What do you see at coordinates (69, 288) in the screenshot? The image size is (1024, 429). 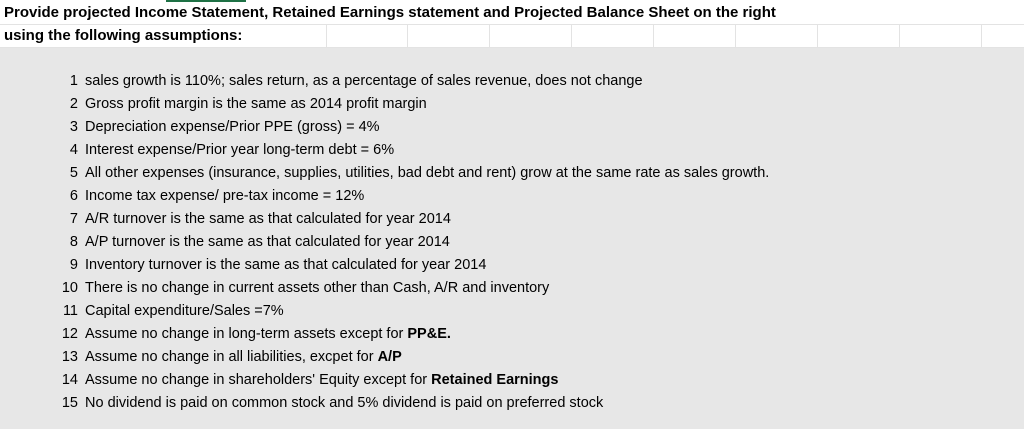 I see `item-number: 10` at bounding box center [69, 288].